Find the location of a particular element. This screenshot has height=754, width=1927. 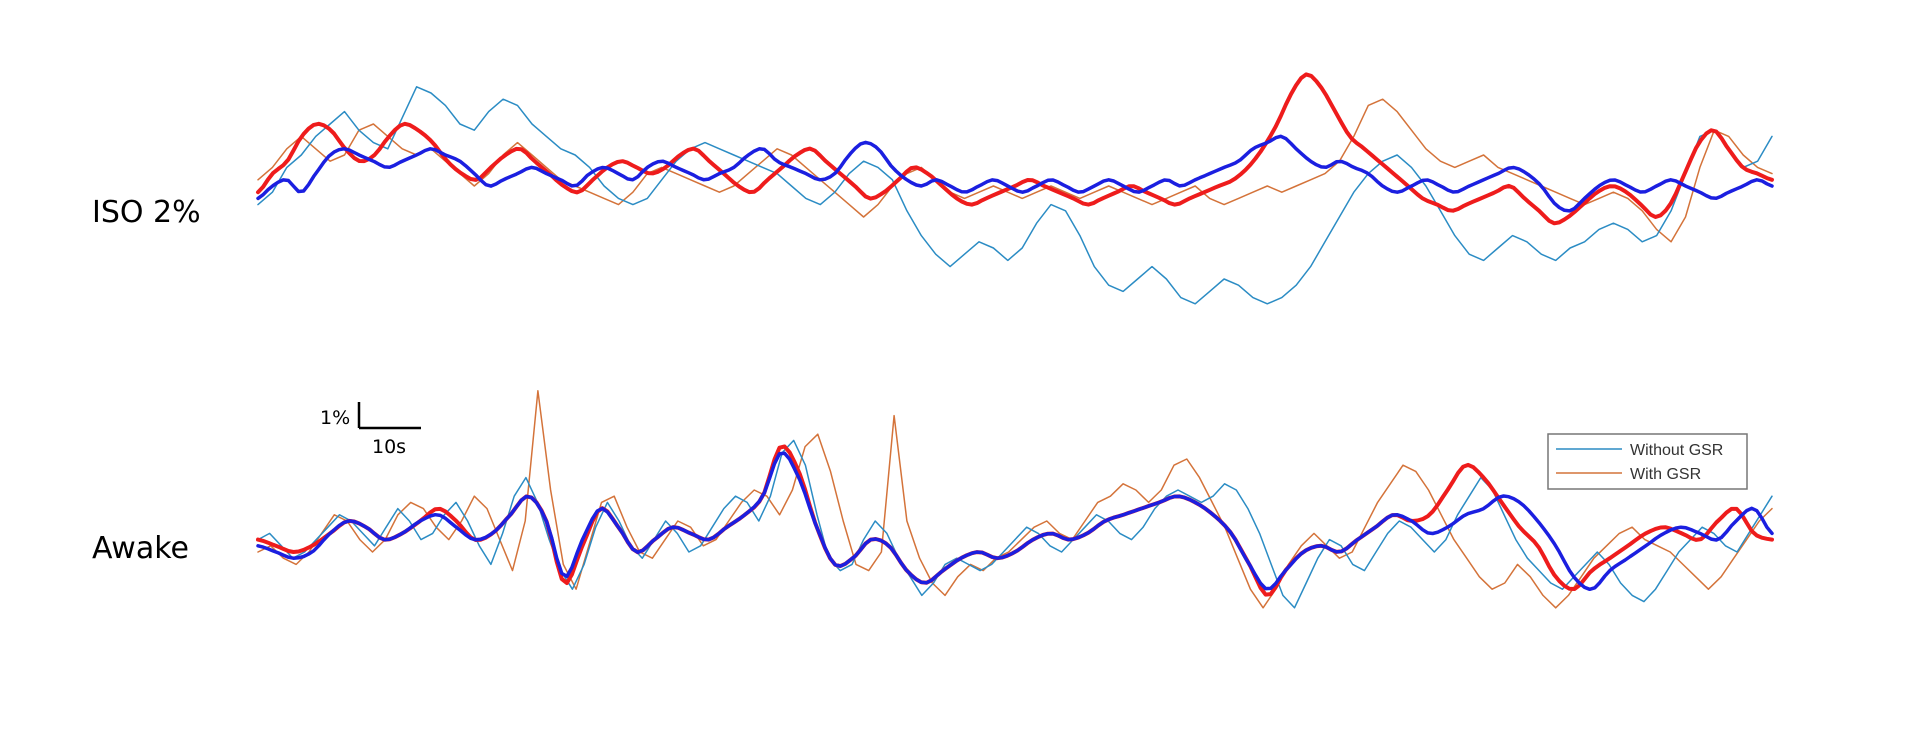

legend-label-without-gsr: Without GSR is located at coordinates (1676, 450).